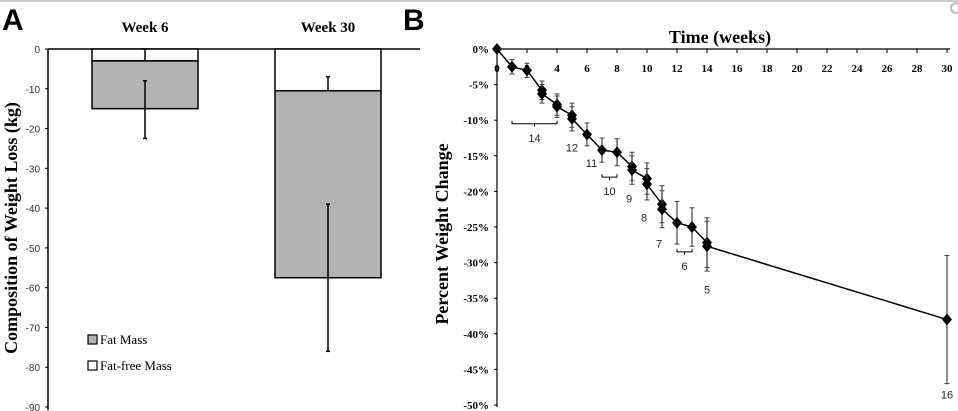  Describe the element at coordinates (629, 200) in the screenshot. I see `annotation-label: 9` at that location.